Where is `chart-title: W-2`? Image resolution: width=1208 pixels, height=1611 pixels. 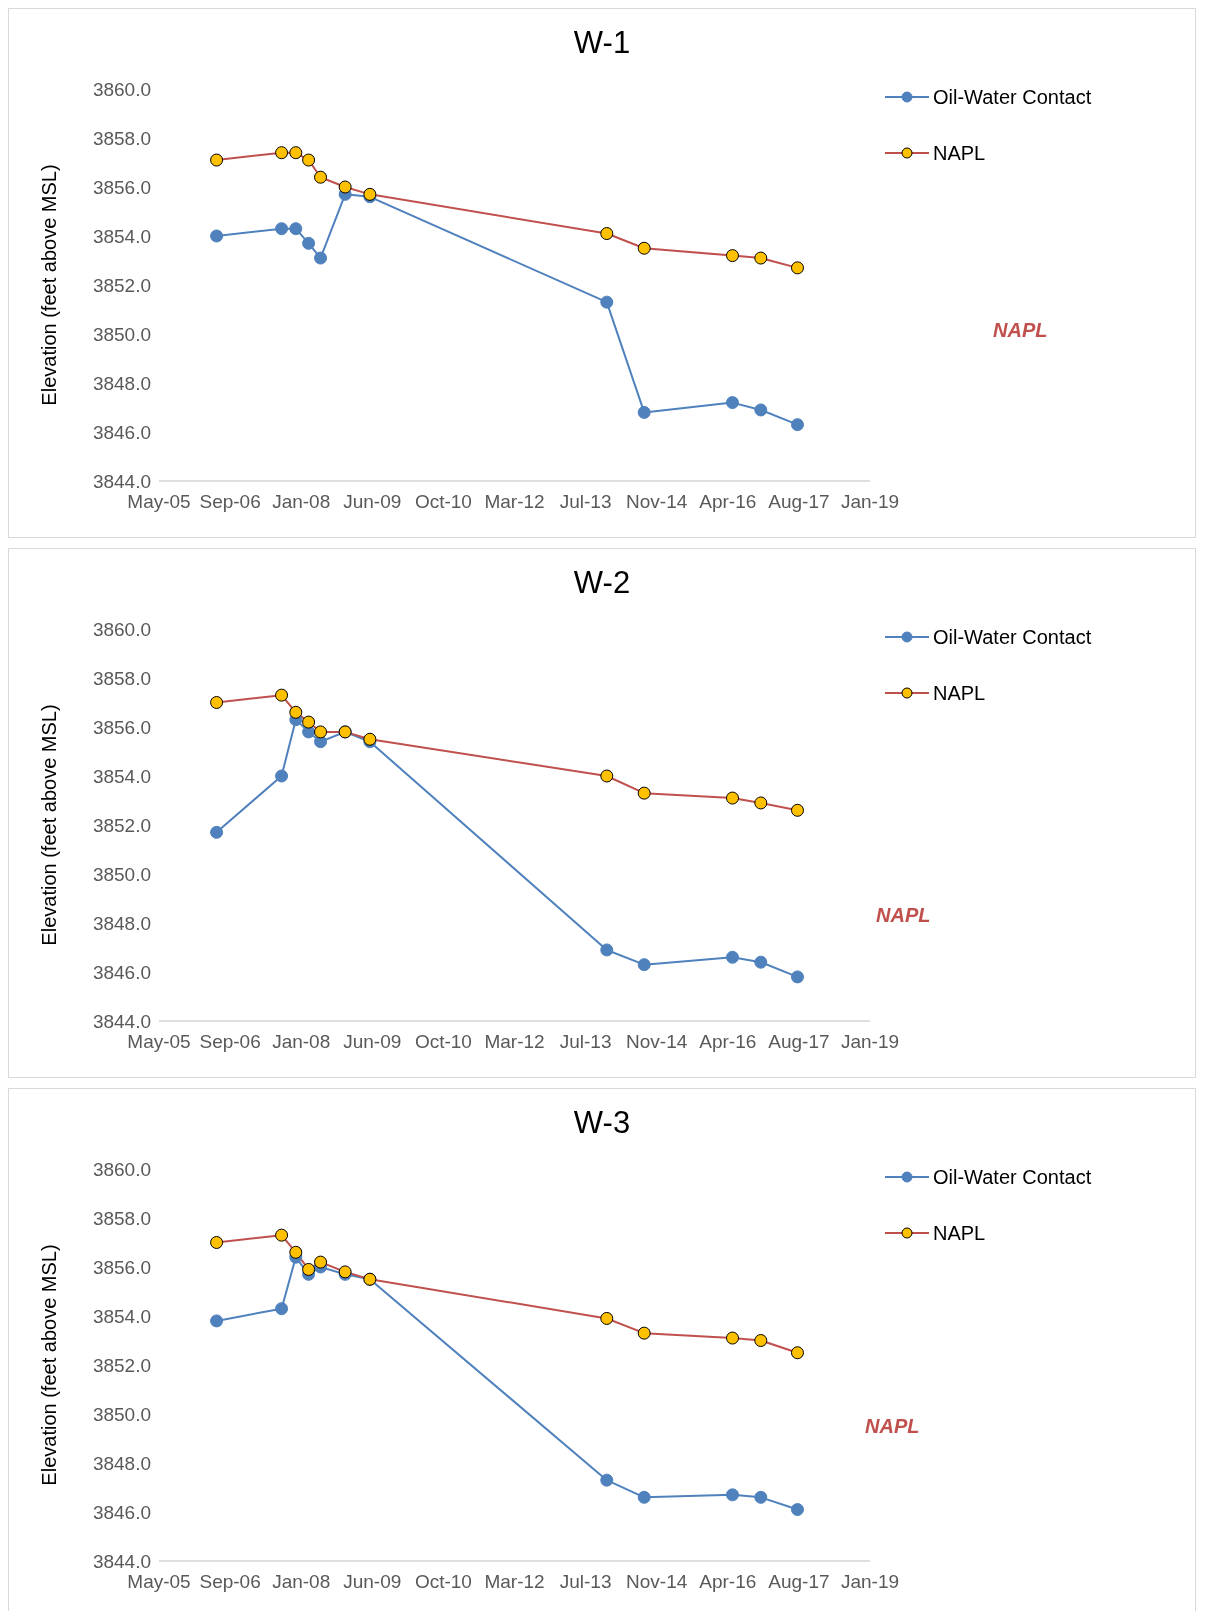
chart-title: W-2 is located at coordinates (602, 583).